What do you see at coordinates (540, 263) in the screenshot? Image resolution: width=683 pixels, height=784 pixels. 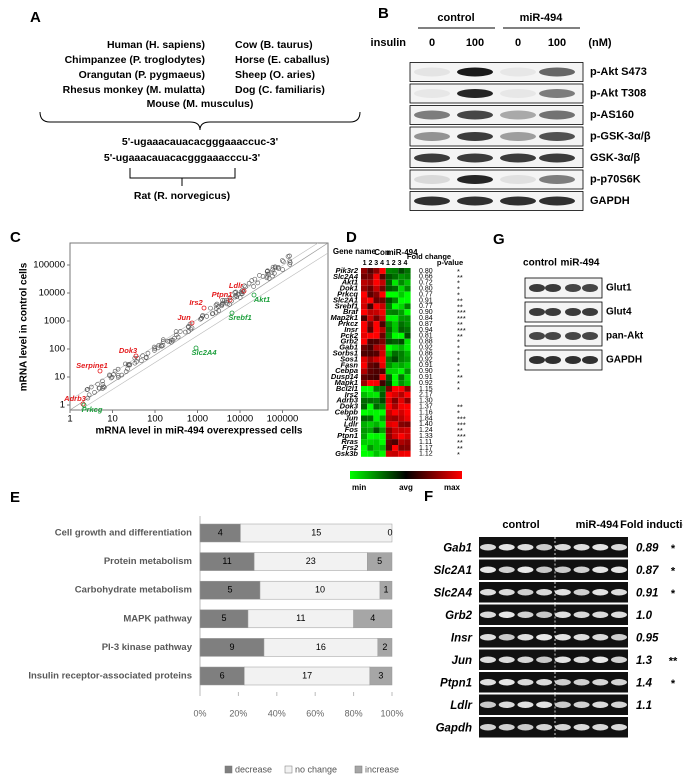 I see `group-label: control` at bounding box center [540, 263].